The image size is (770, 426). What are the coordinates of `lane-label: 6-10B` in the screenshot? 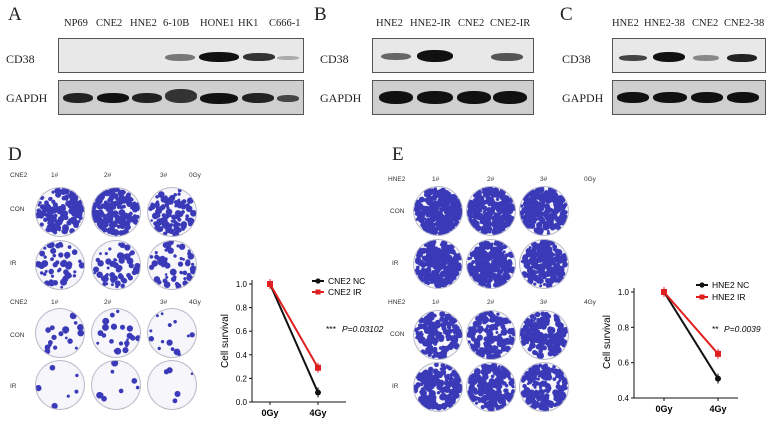 It's located at (176, 23).